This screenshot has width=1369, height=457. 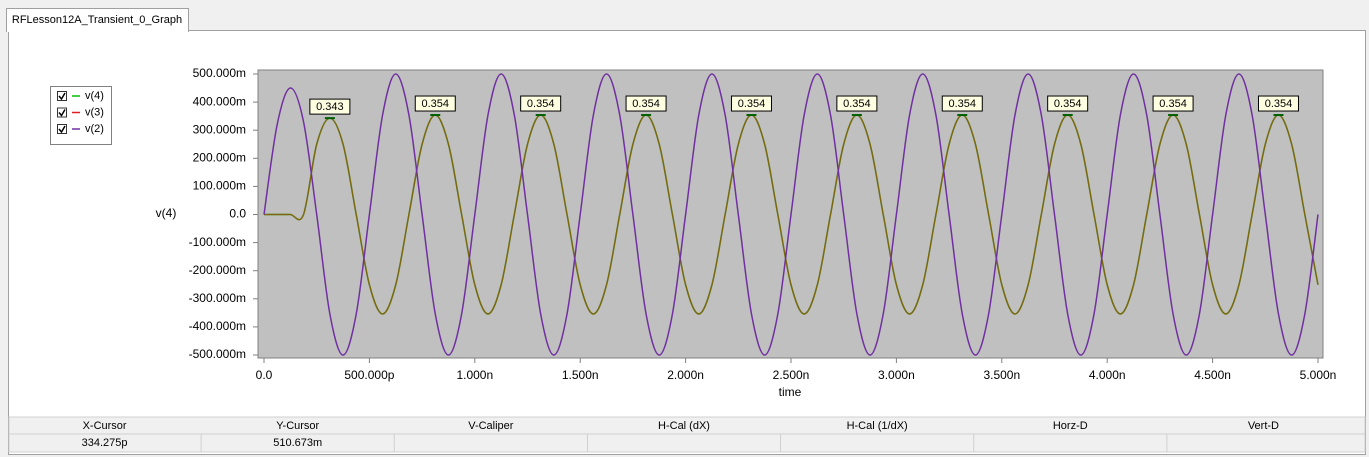 What do you see at coordinates (1070, 426) in the screenshot?
I see `table-header: Horz-D` at bounding box center [1070, 426].